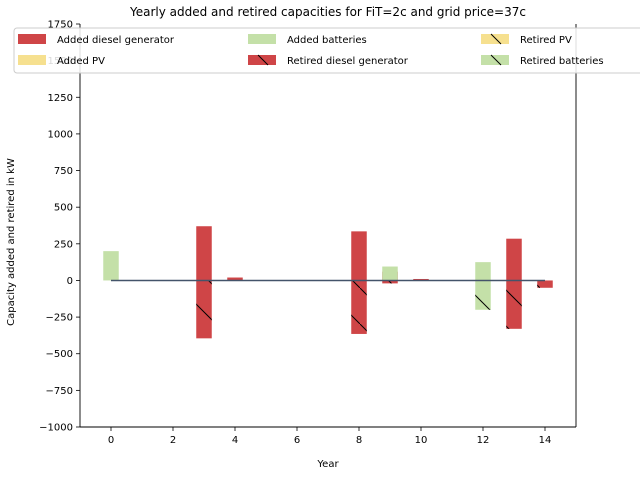 This screenshot has width=640, height=480. Describe the element at coordinates (11, 242) in the screenshot. I see `y-axis-label: Capacity added and retired in kW` at that location.